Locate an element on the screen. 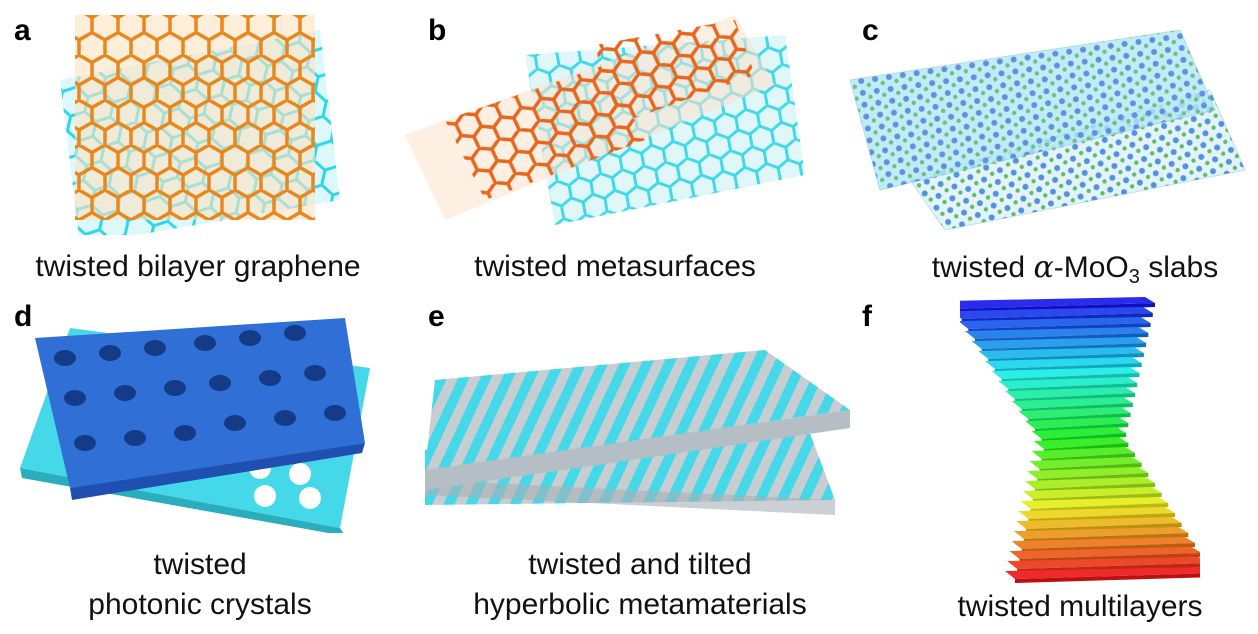 The height and width of the screenshot is (634, 1258). caption-c-prefix: twisted is located at coordinates (982, 267).